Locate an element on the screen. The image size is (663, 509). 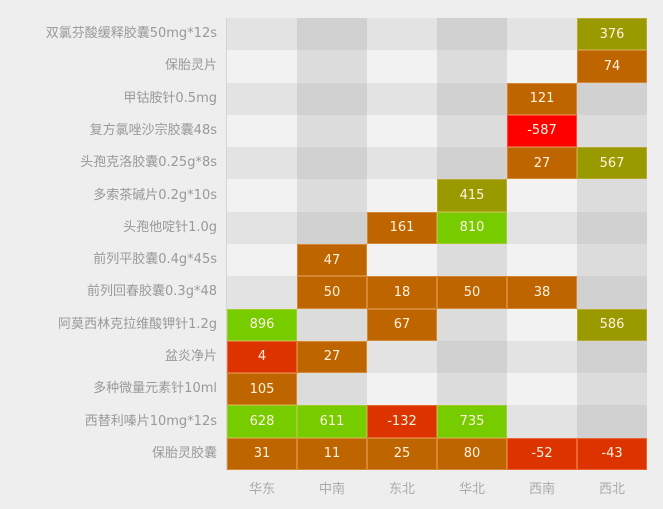
heatmap-cell: 611 is located at coordinates (332, 421).